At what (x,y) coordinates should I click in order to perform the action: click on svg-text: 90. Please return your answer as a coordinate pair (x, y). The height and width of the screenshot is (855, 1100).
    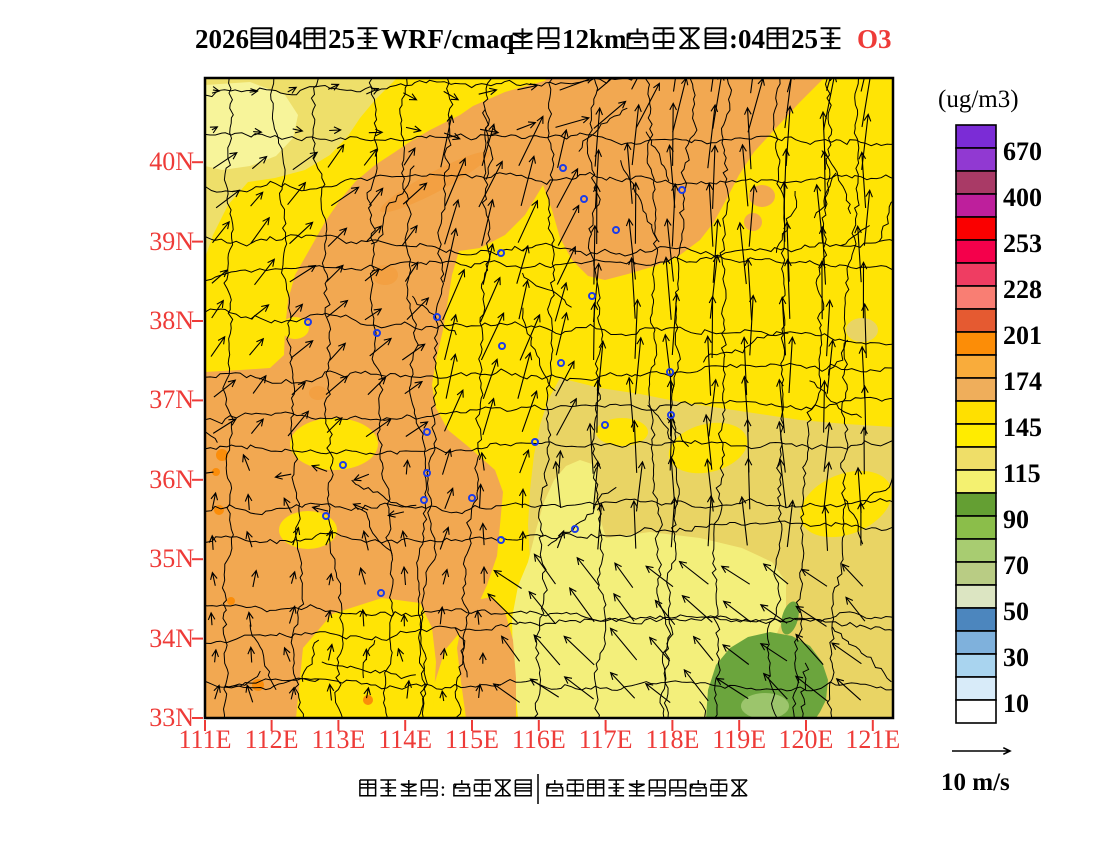
    Looking at the image, I should click on (1016, 519).